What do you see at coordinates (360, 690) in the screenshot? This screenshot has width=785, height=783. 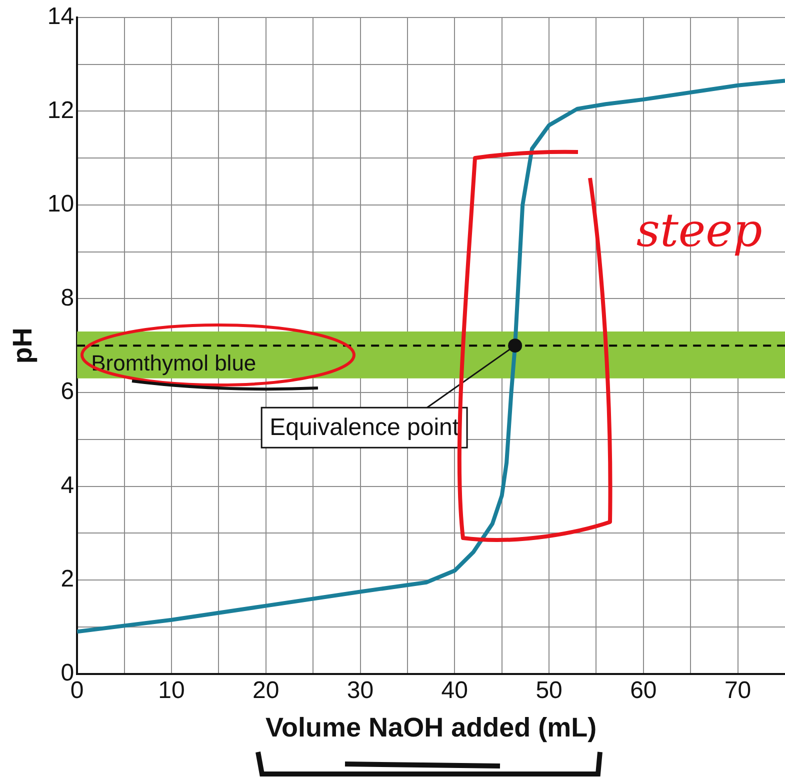 I see `x-tick-label: 30` at bounding box center [360, 690].